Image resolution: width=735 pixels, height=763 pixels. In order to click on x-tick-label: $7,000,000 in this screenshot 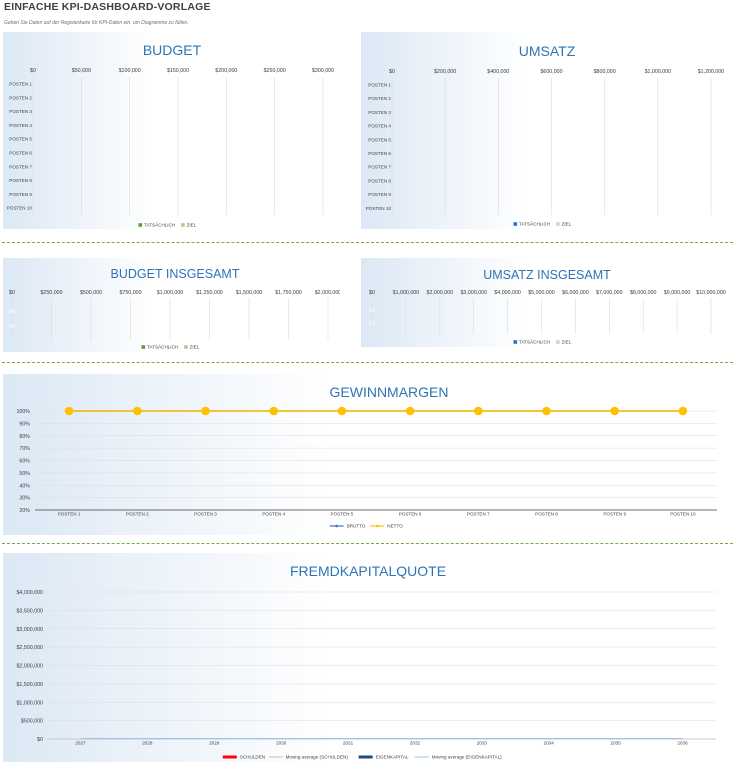, I will do `click(609, 293)`.